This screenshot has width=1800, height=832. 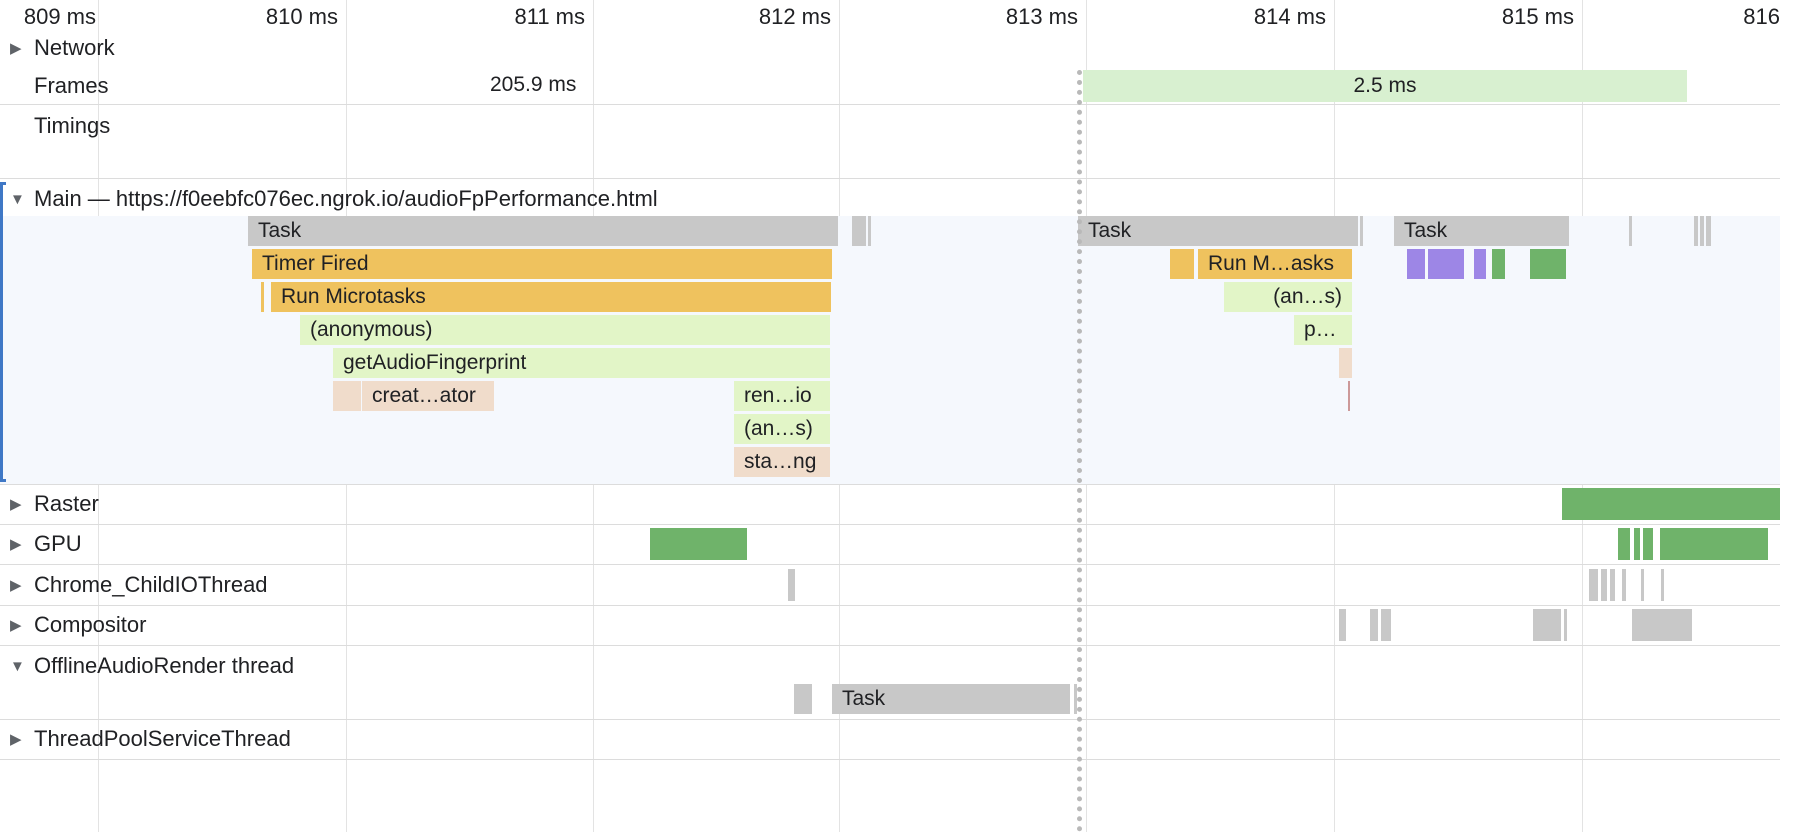 What do you see at coordinates (162, 738) in the screenshot?
I see `track-label: ThreadPoolServiceThread` at bounding box center [162, 738].